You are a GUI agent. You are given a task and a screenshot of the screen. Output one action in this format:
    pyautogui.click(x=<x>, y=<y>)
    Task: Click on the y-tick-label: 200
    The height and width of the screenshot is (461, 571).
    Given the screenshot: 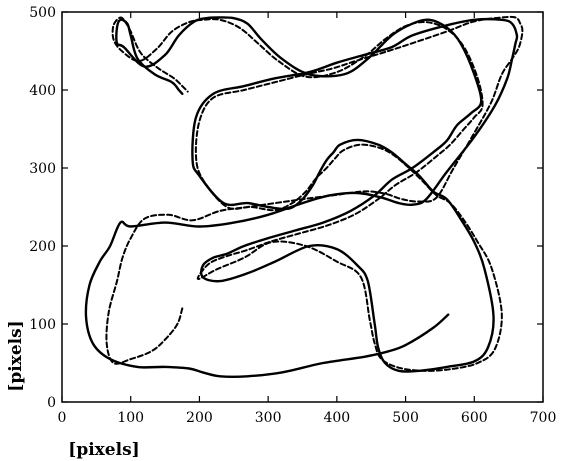 What is the action you would take?
    pyautogui.click(x=42, y=247)
    